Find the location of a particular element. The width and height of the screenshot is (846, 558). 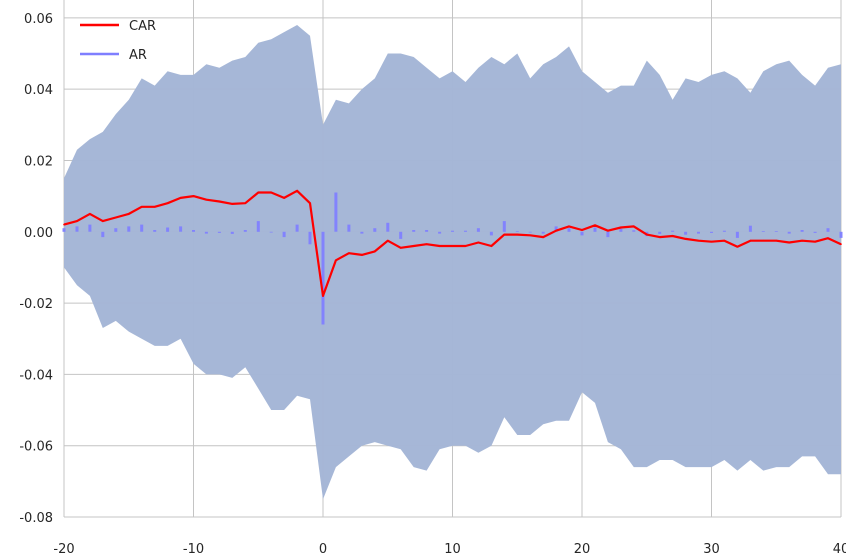

x-tick-label: 10 is located at coordinates (452, 549).